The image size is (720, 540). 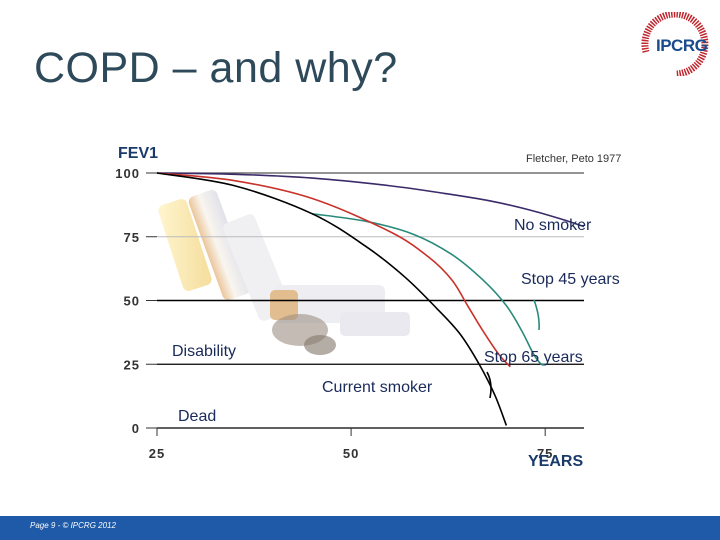 I want to click on footer-text: Page 9 - © IPCRG 2012, so click(x=73, y=525).